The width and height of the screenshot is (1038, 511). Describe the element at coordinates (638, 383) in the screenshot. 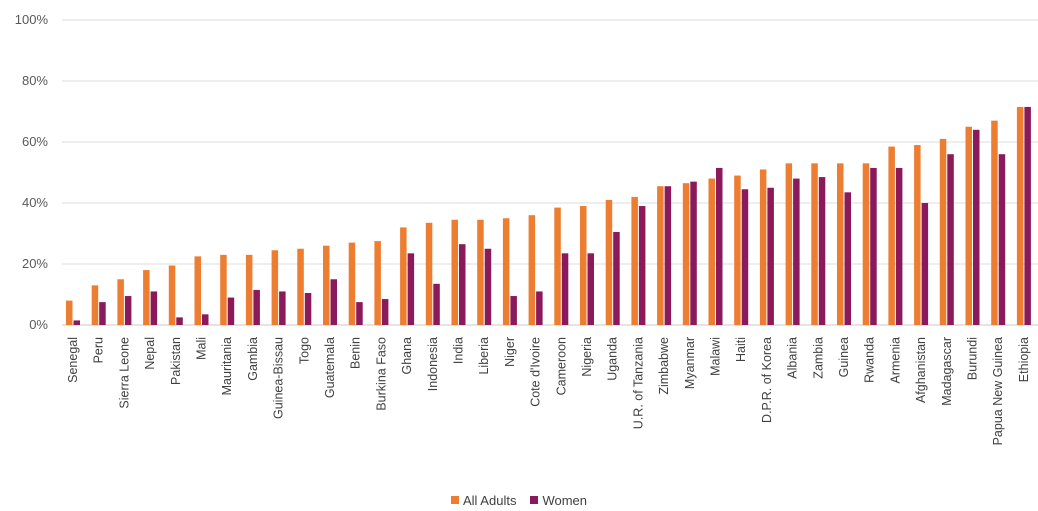

I see `x-tick-label: U.R. of Tanzania` at that location.